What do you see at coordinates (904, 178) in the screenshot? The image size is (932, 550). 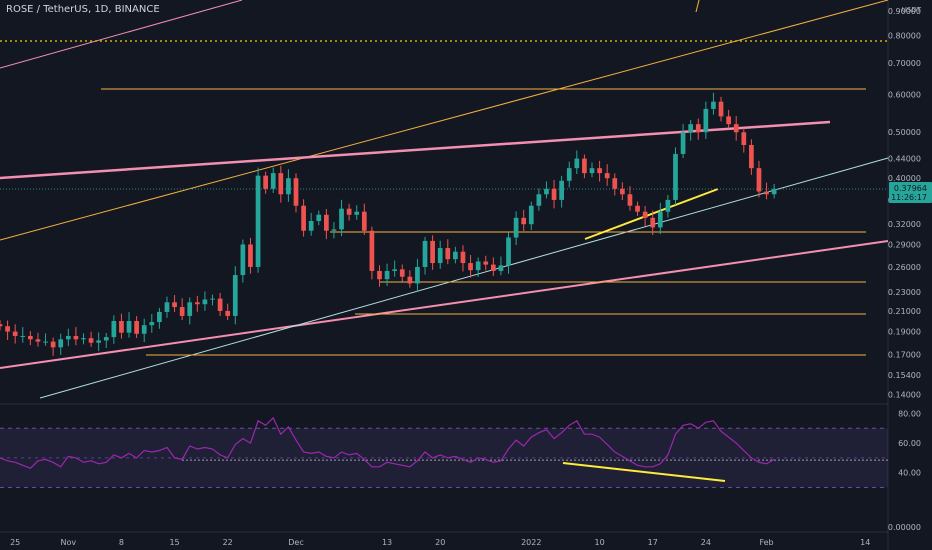 I see `price-tick-label: 0.40000` at bounding box center [904, 178].